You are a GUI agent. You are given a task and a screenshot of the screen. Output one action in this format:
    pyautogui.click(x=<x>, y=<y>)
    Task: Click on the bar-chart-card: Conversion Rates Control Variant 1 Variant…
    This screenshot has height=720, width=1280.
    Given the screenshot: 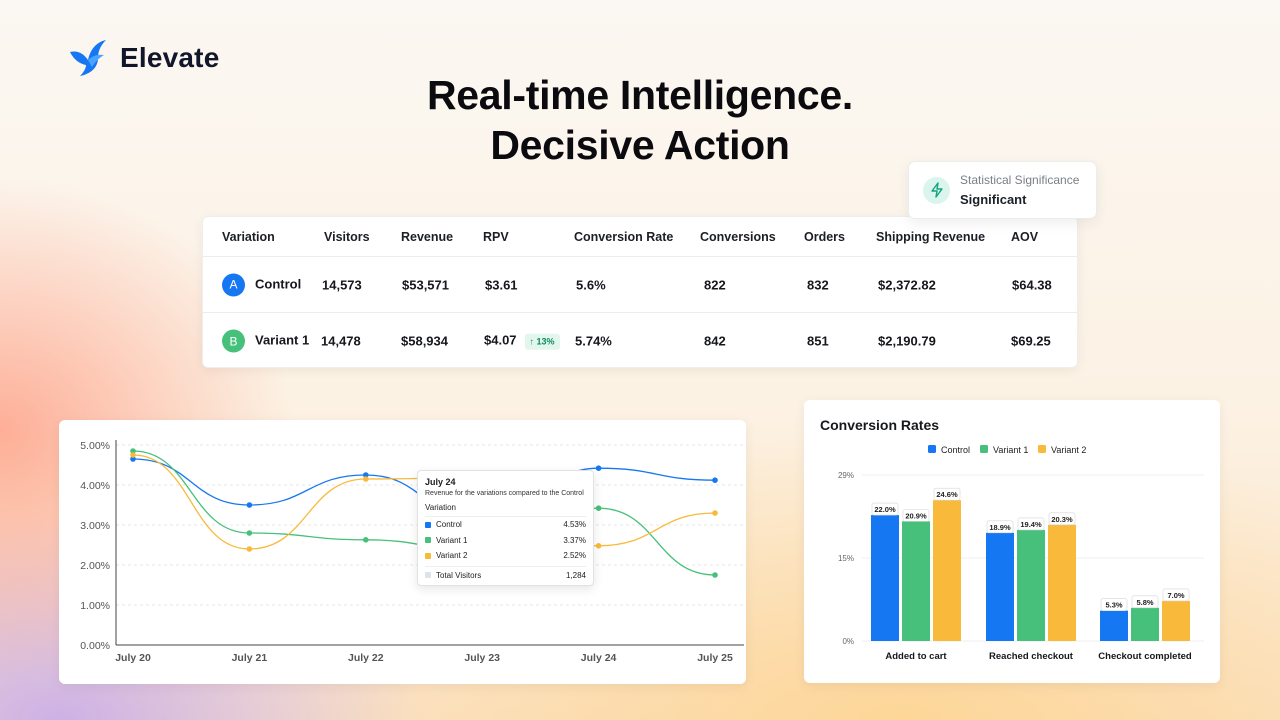 What is the action you would take?
    pyautogui.click(x=1012, y=541)
    